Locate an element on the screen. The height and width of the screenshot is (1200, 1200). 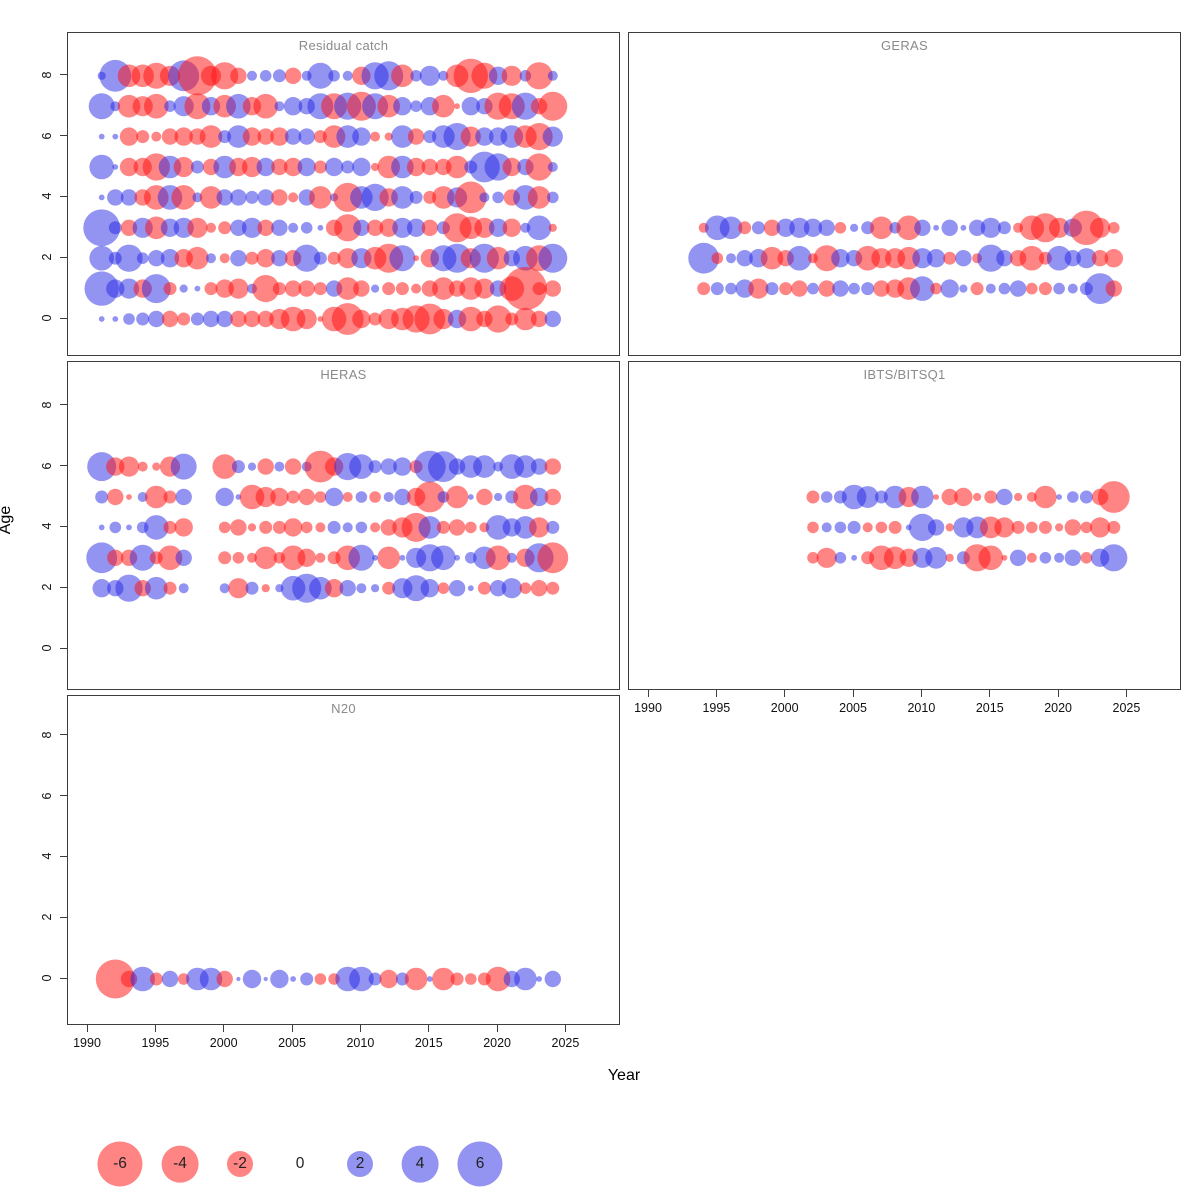
bubble-canvas-geras is located at coordinates (905, 257).